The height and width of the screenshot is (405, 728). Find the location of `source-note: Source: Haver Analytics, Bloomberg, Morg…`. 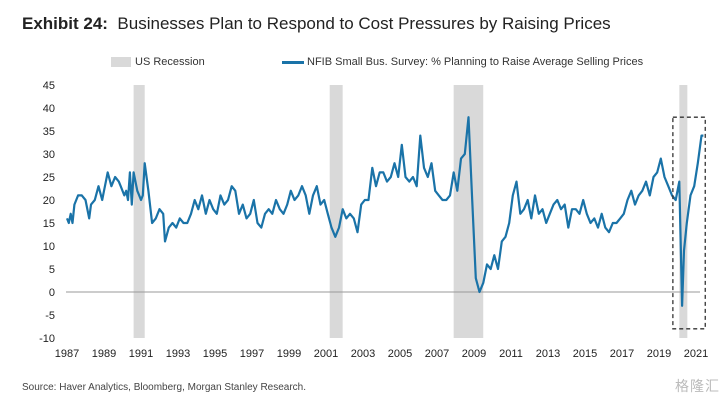

source-note: Source: Haver Analytics, Bloomberg, Morg… is located at coordinates (164, 387).